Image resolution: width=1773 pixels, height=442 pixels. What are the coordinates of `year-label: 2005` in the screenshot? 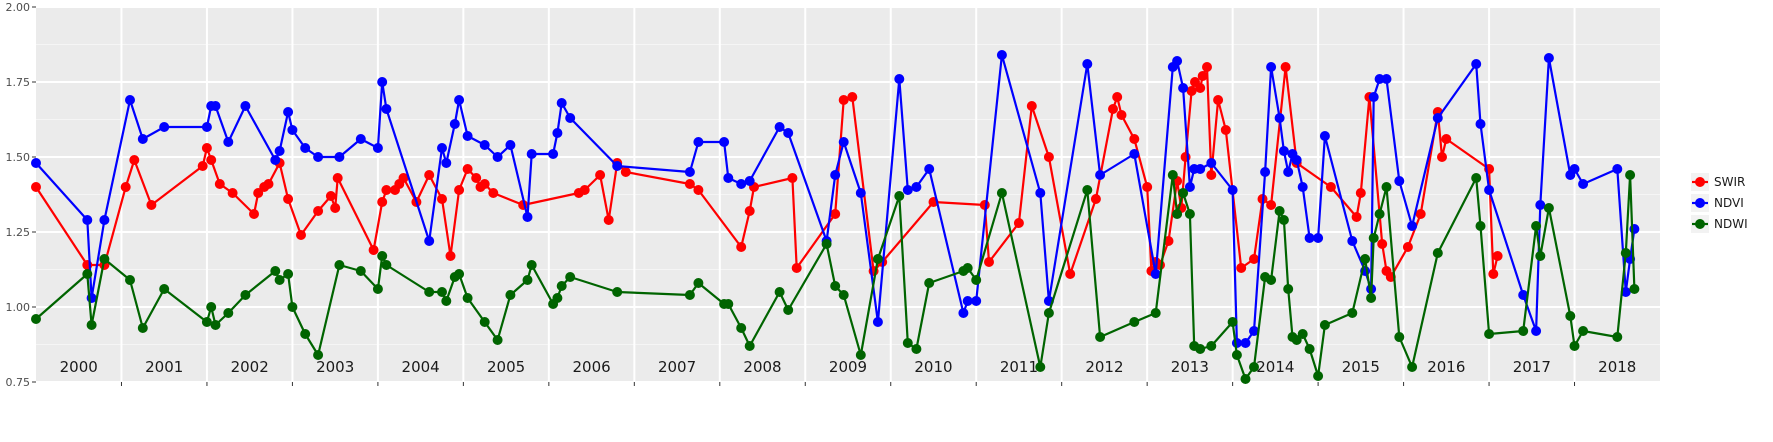 It's located at (506, 367).